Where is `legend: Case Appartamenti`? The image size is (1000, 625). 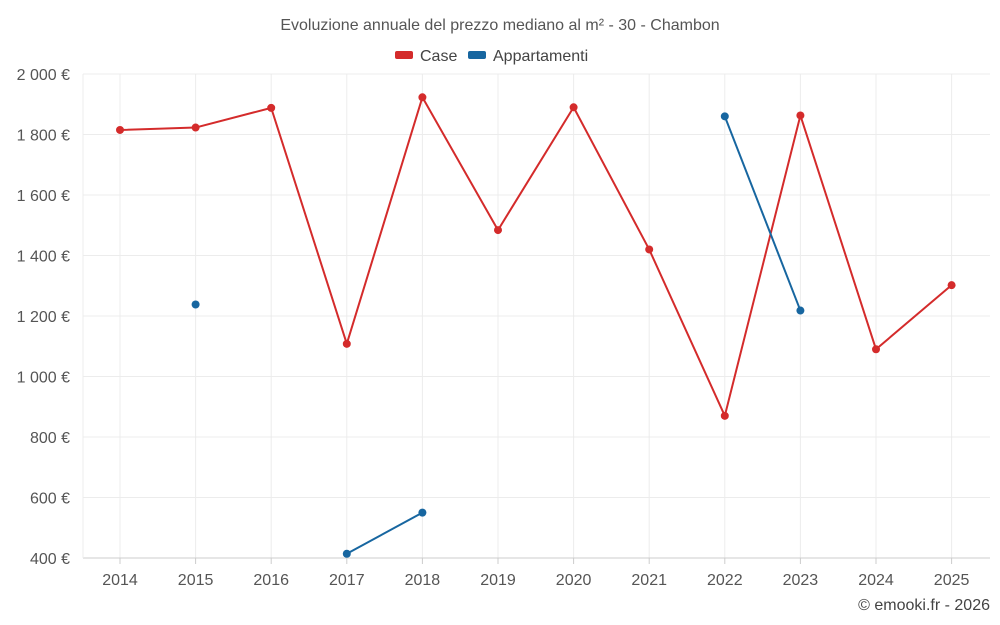
legend: Case Appartamenti is located at coordinates (491, 56).